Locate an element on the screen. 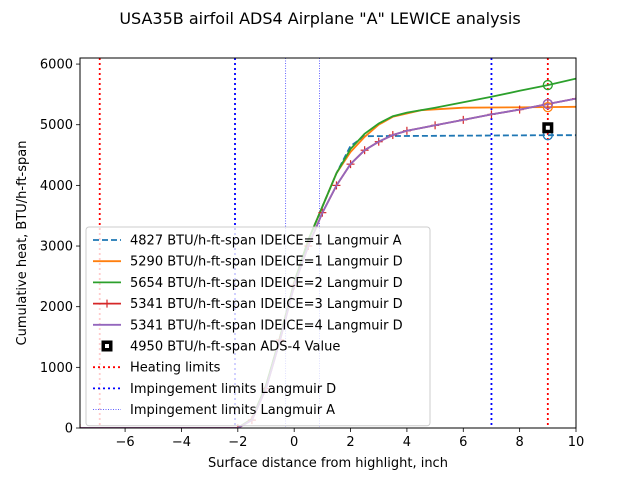  x-tick-label-5: 4 is located at coordinates (407, 442).